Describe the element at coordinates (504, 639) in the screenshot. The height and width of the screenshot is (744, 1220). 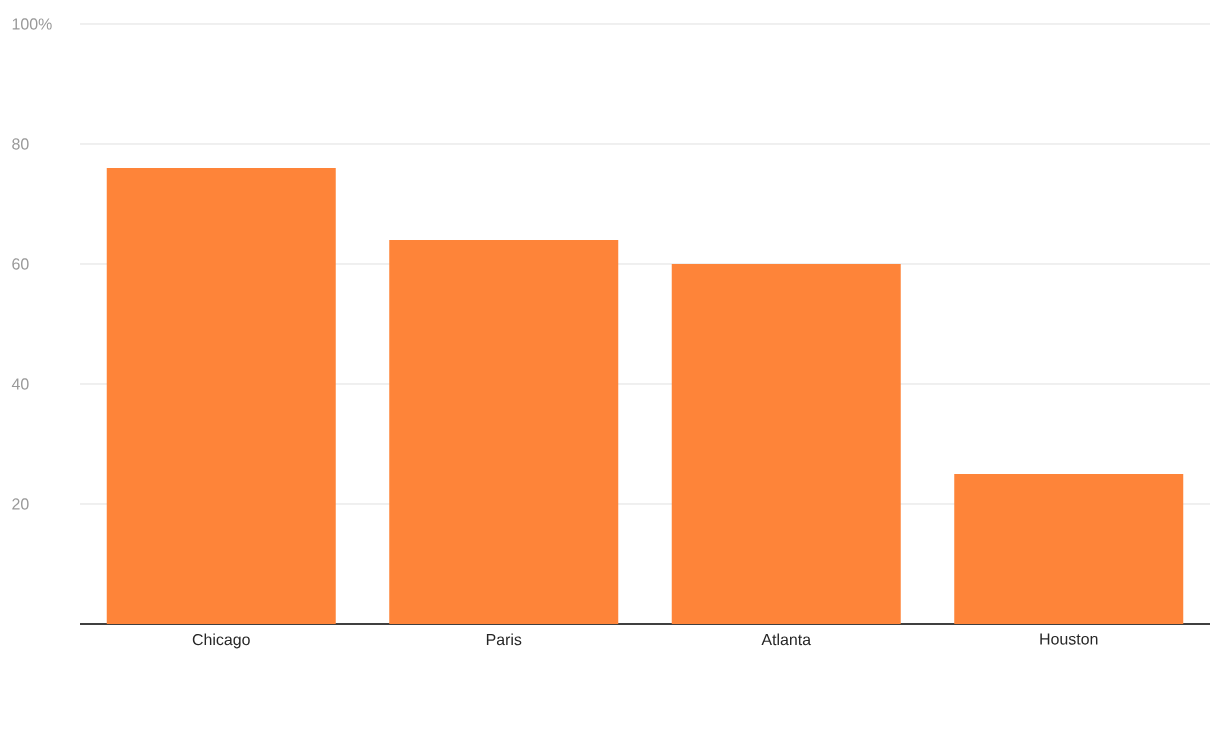
I see `x-tick-label: Paris` at that location.